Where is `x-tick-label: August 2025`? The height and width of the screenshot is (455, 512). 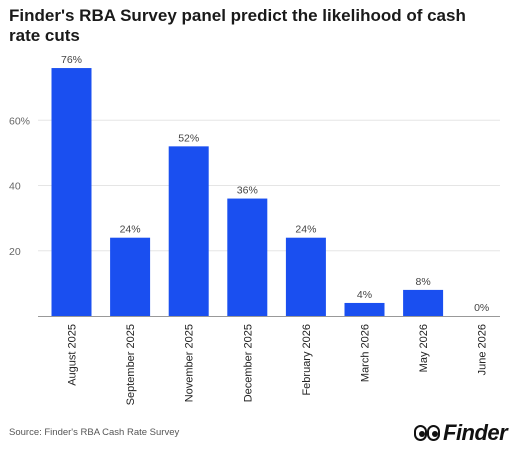
x-tick-label: August 2025 is located at coordinates (73, 355).